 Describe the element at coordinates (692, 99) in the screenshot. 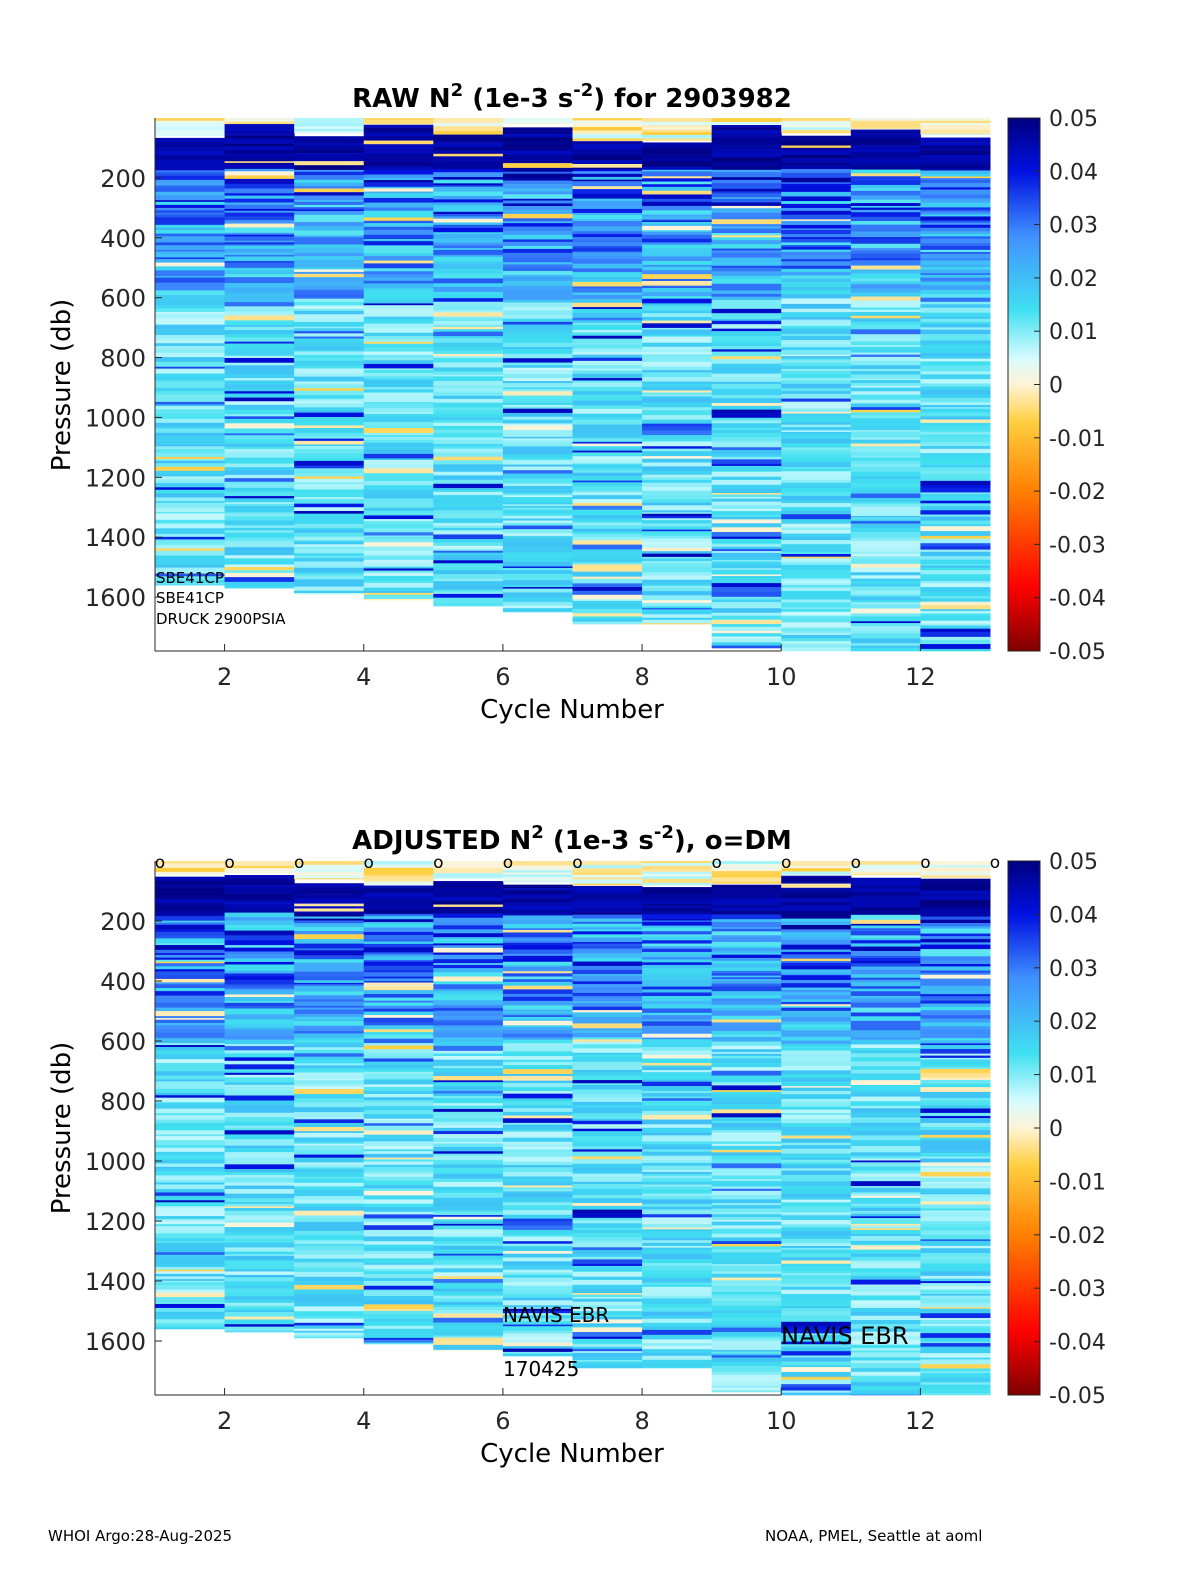

I see `raw-title-suffix: ) for 2903982` at that location.